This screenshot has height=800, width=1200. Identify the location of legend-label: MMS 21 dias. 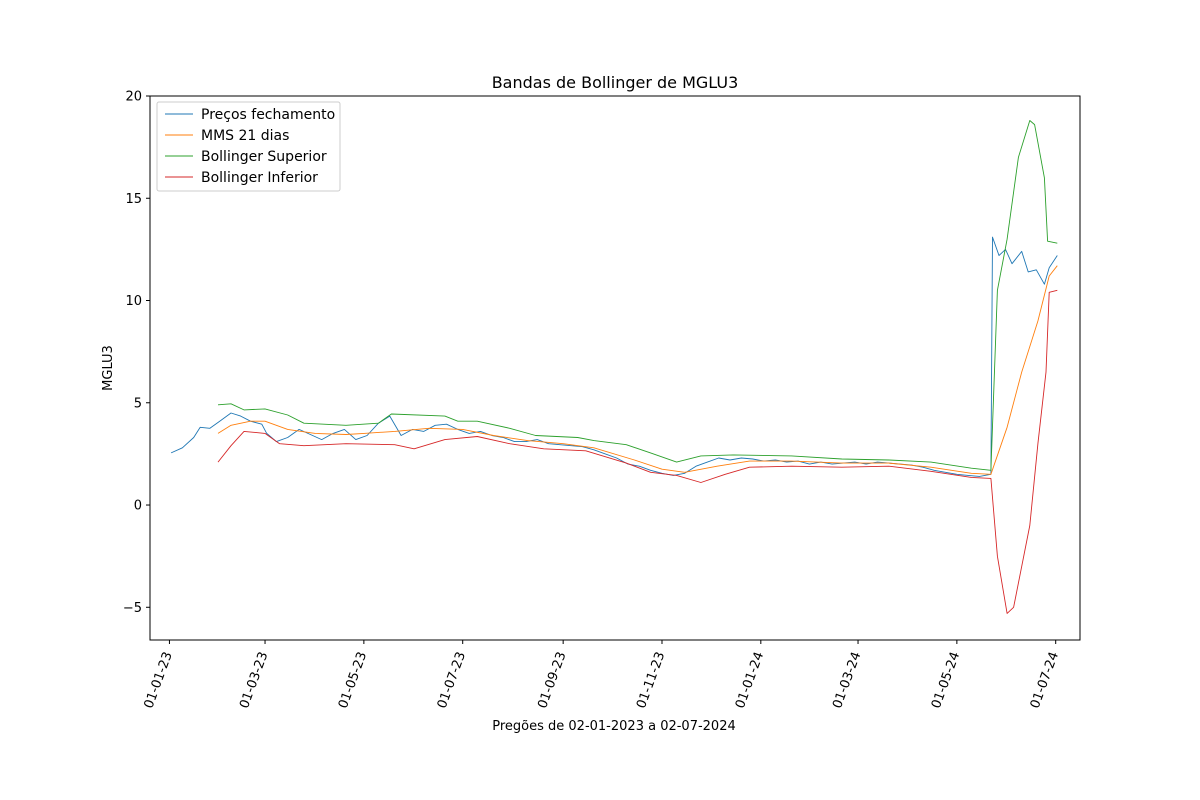
(245, 136).